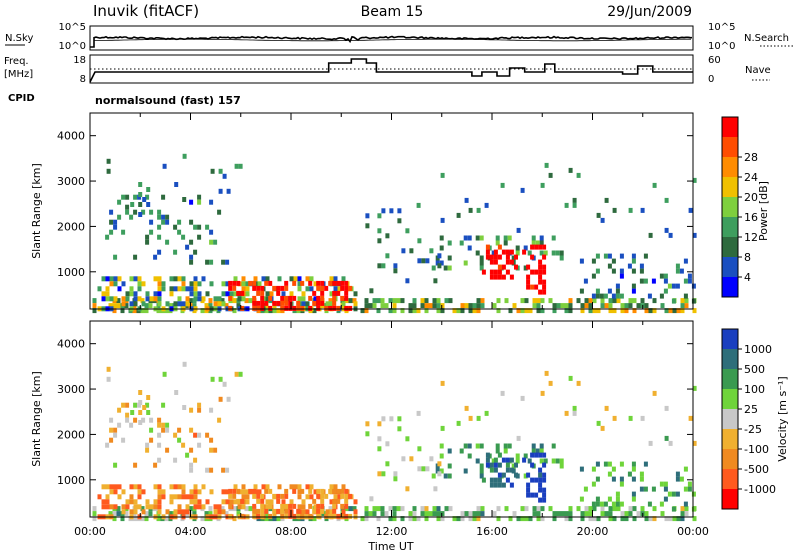 The image size is (800, 554). Describe the element at coordinates (721, 27) in the screenshot. I see `noise-right-tick-top: 10^5` at that location.